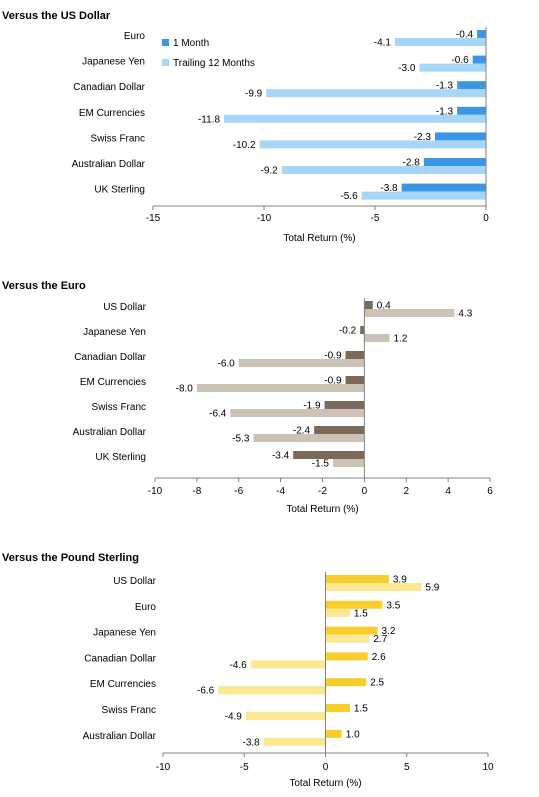  I want to click on data-label: -4.1, so click(383, 43).